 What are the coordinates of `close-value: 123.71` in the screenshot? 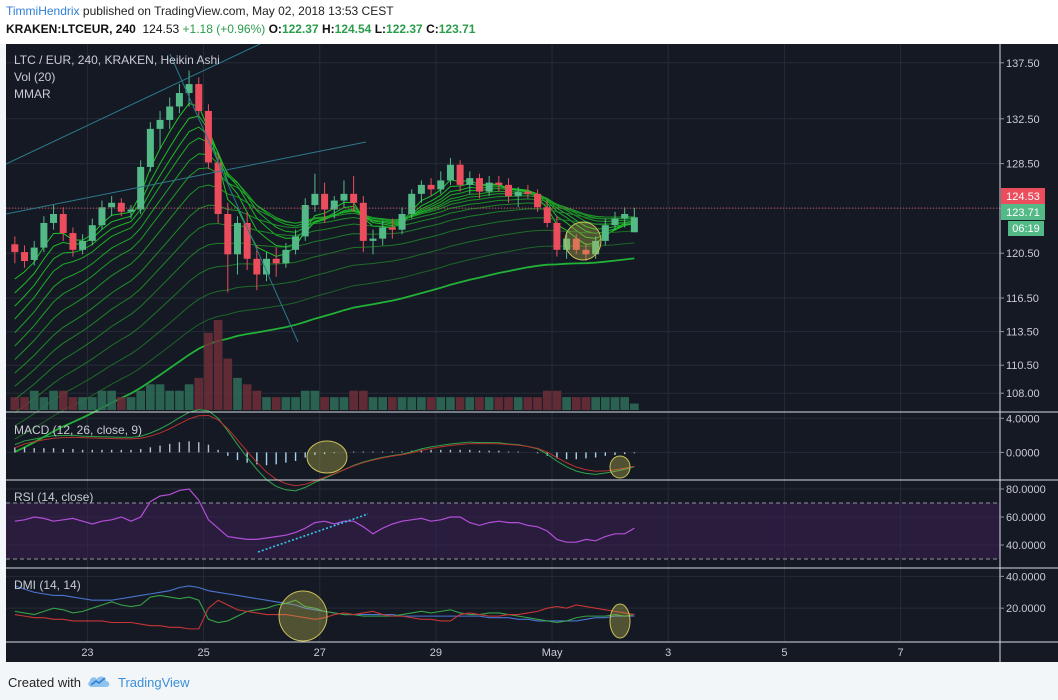 It's located at (457, 29).